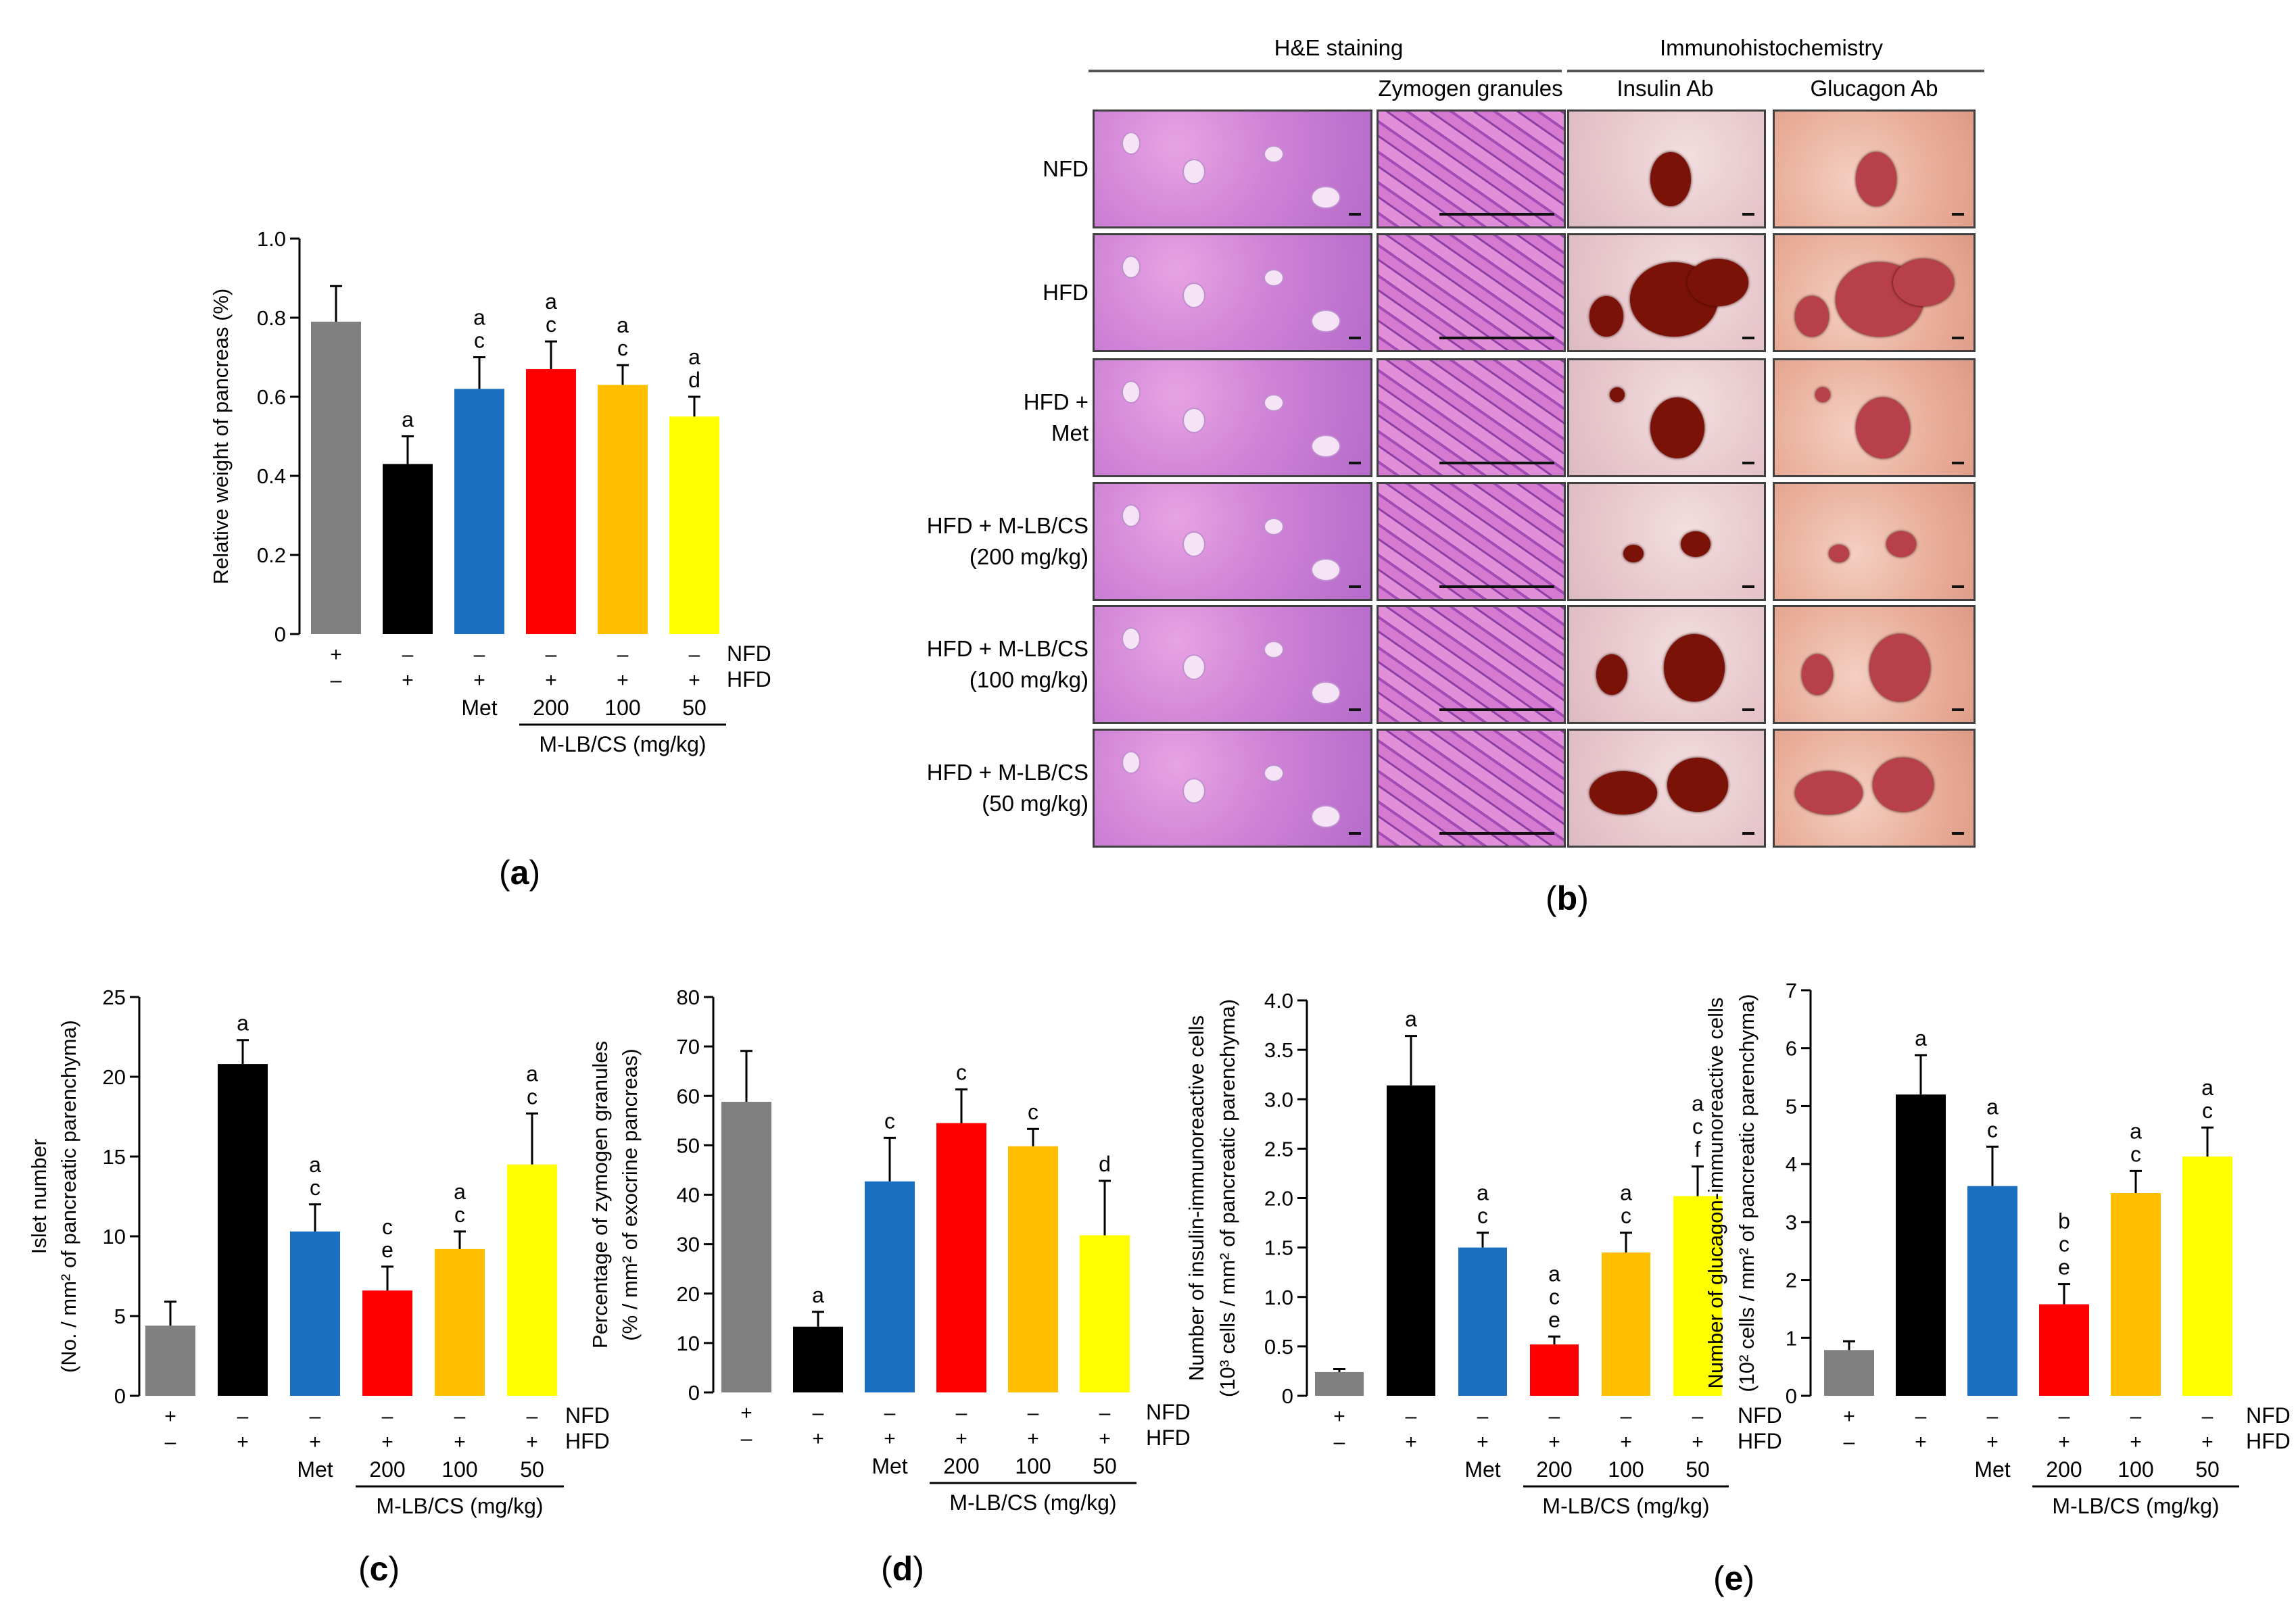 The height and width of the screenshot is (1604, 2296). Describe the element at coordinates (480, 341) in the screenshot. I see `significance-letter-a: c` at that location.